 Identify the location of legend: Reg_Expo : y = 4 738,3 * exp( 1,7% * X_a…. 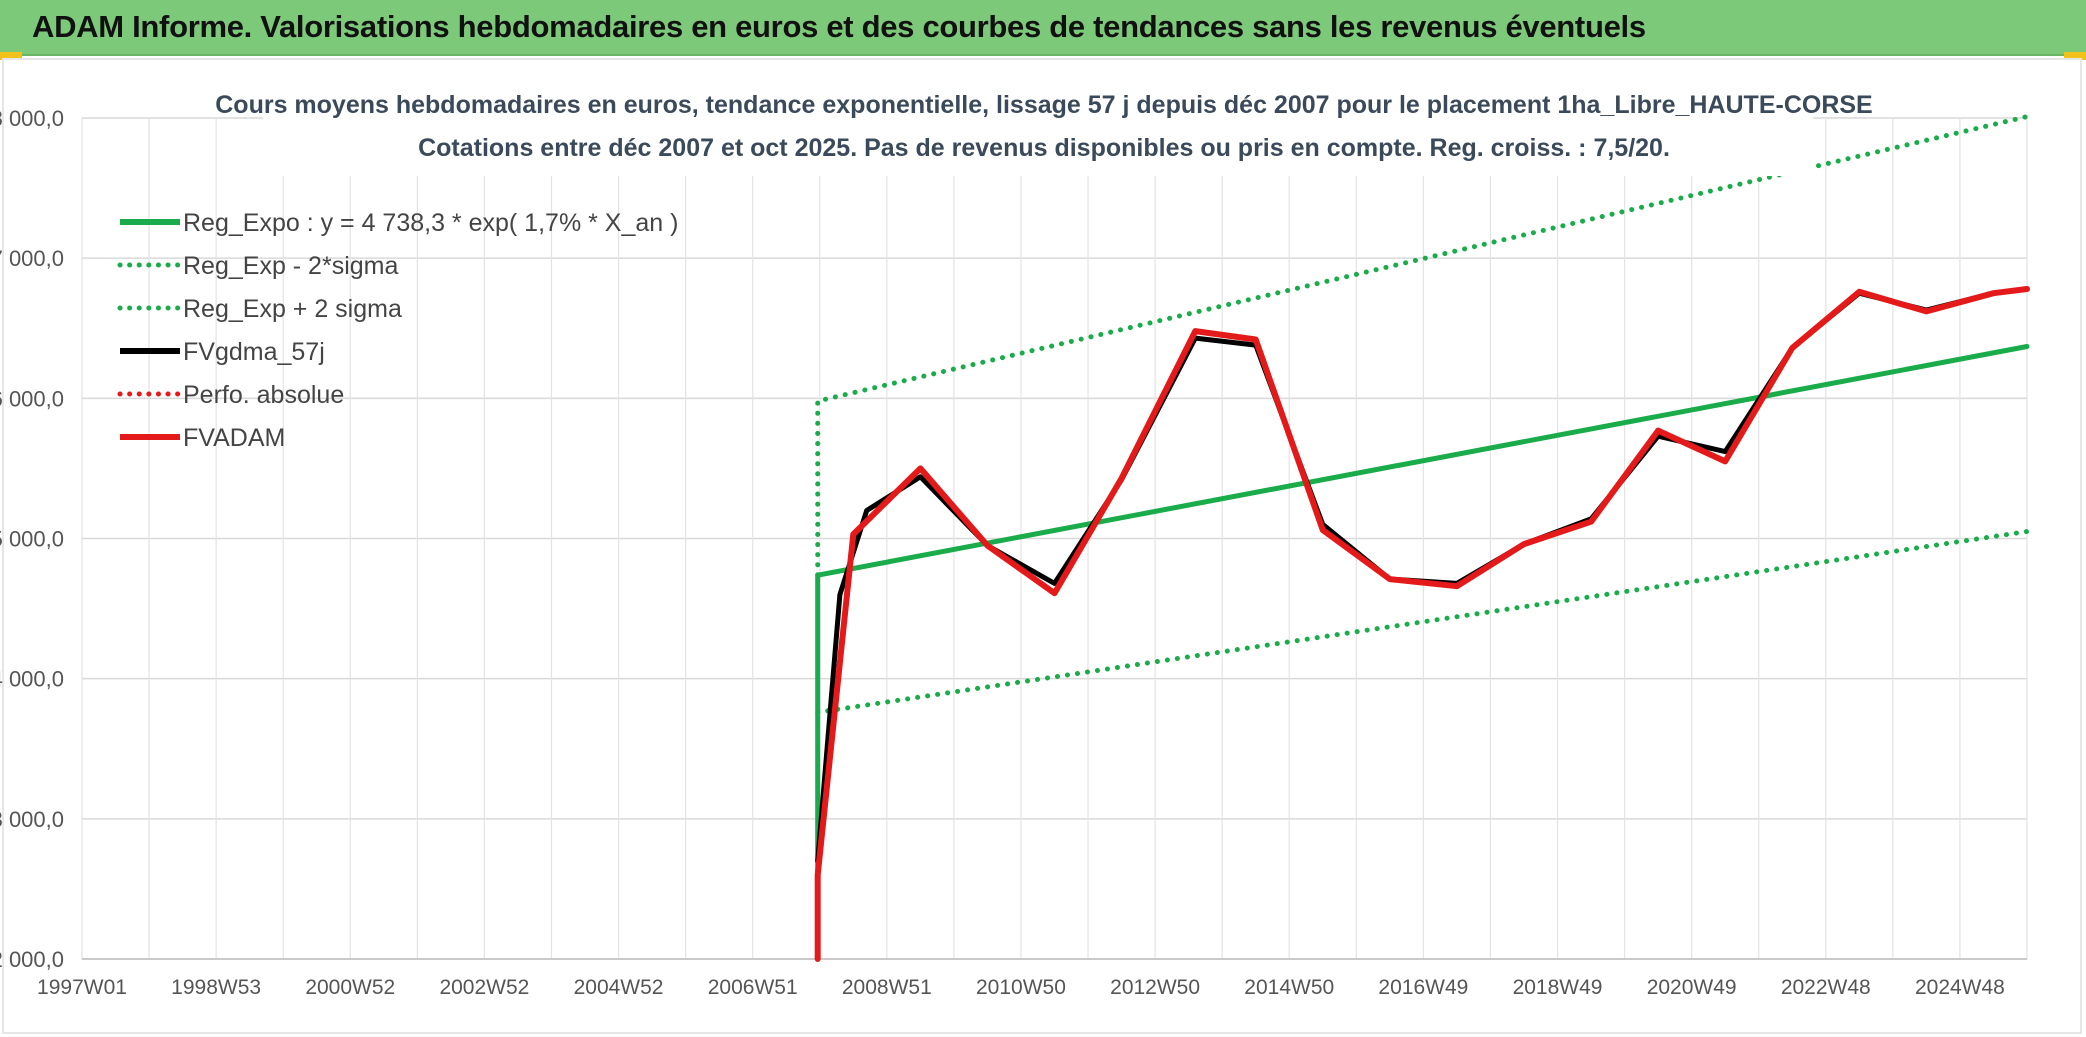
(397, 330).